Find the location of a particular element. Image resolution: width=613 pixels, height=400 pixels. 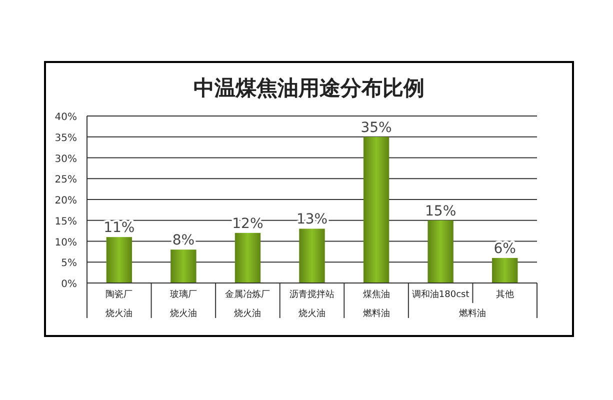

y-tick-label: 15% is located at coordinates (65, 222).